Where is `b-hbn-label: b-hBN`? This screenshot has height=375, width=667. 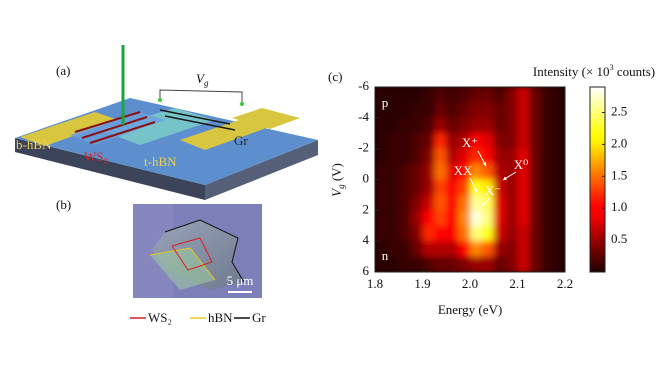
b-hbn-label: b-hBN is located at coordinates (34, 144).